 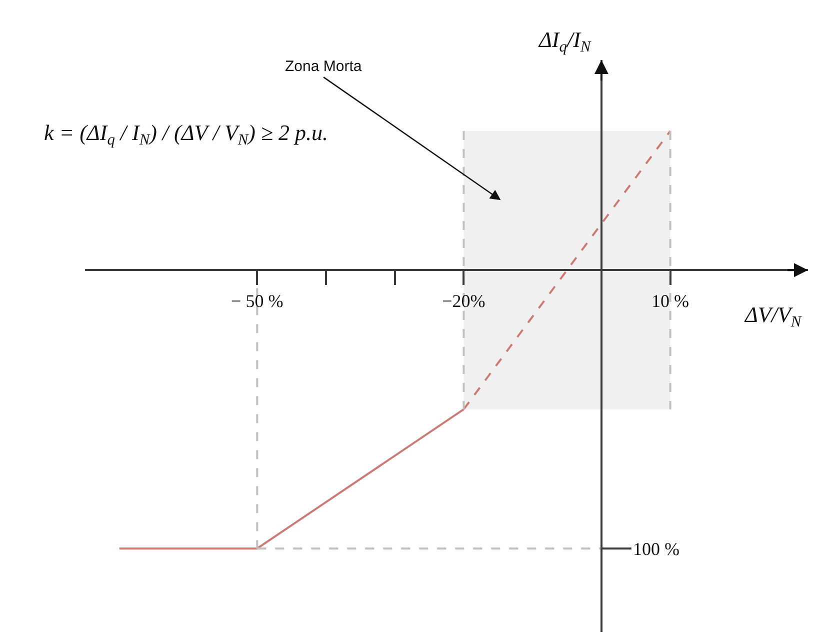 What do you see at coordinates (464, 300) in the screenshot?
I see `x-tick-label: −20%` at bounding box center [464, 300].